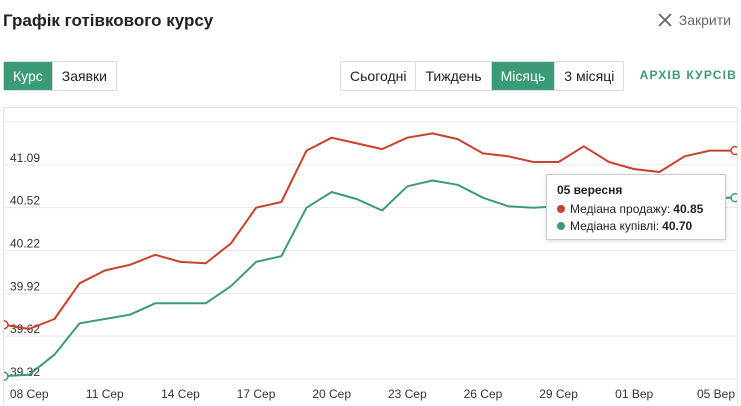 The width and height of the screenshot is (741, 406). I want to click on y-tick-label: 39.32, so click(25, 372).